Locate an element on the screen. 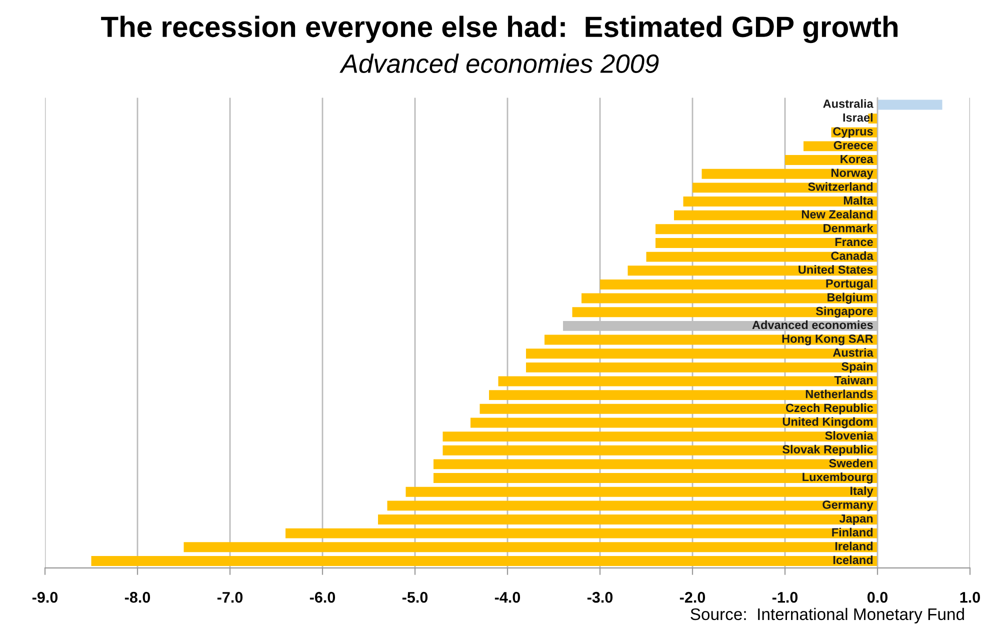 This screenshot has width=1000, height=631. y-tick-label: Belgium is located at coordinates (850, 298).